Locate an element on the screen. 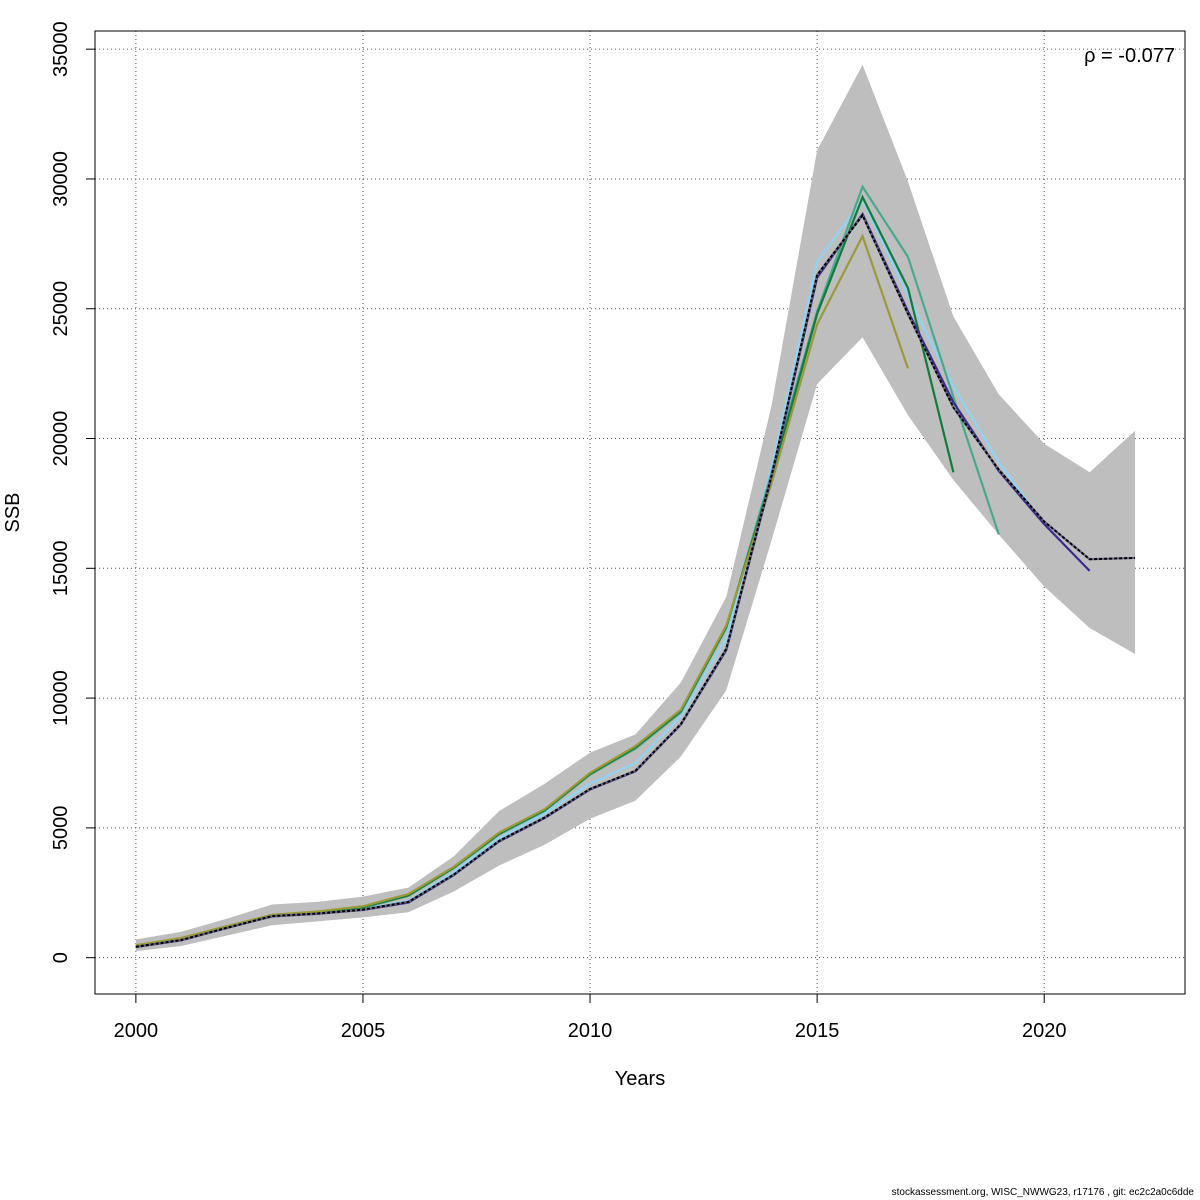 The image size is (1200, 1200). y-tick-label: 10000 is located at coordinates (61, 698).